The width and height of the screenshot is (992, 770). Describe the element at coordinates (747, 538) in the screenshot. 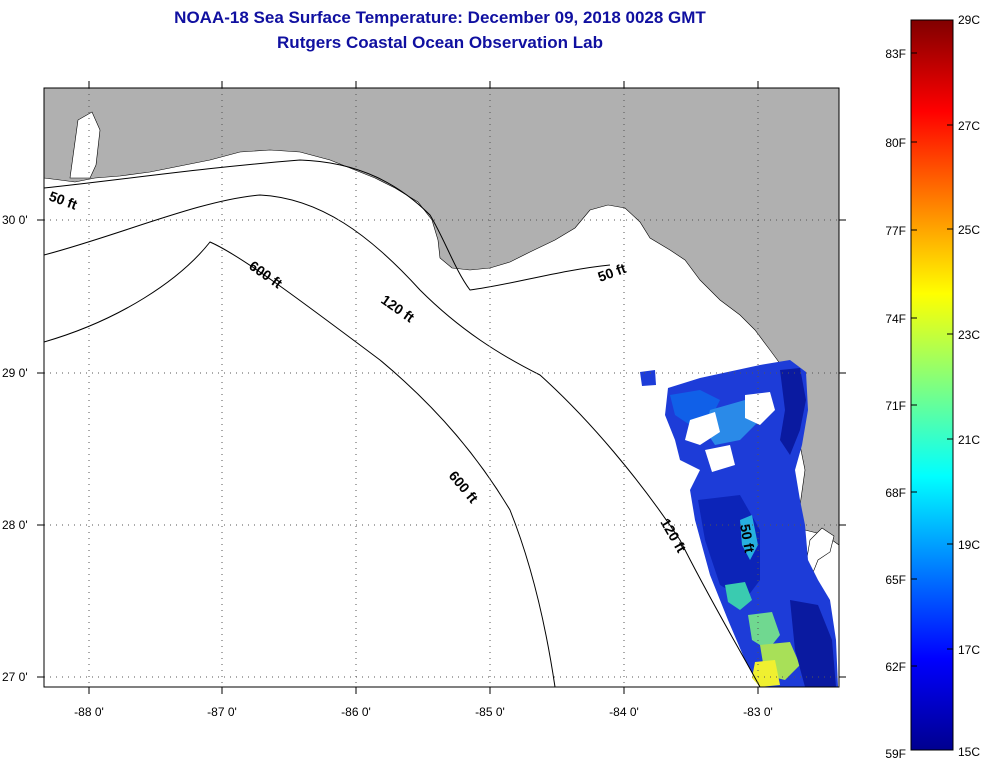

I see `contour-label: 50 ft` at that location.